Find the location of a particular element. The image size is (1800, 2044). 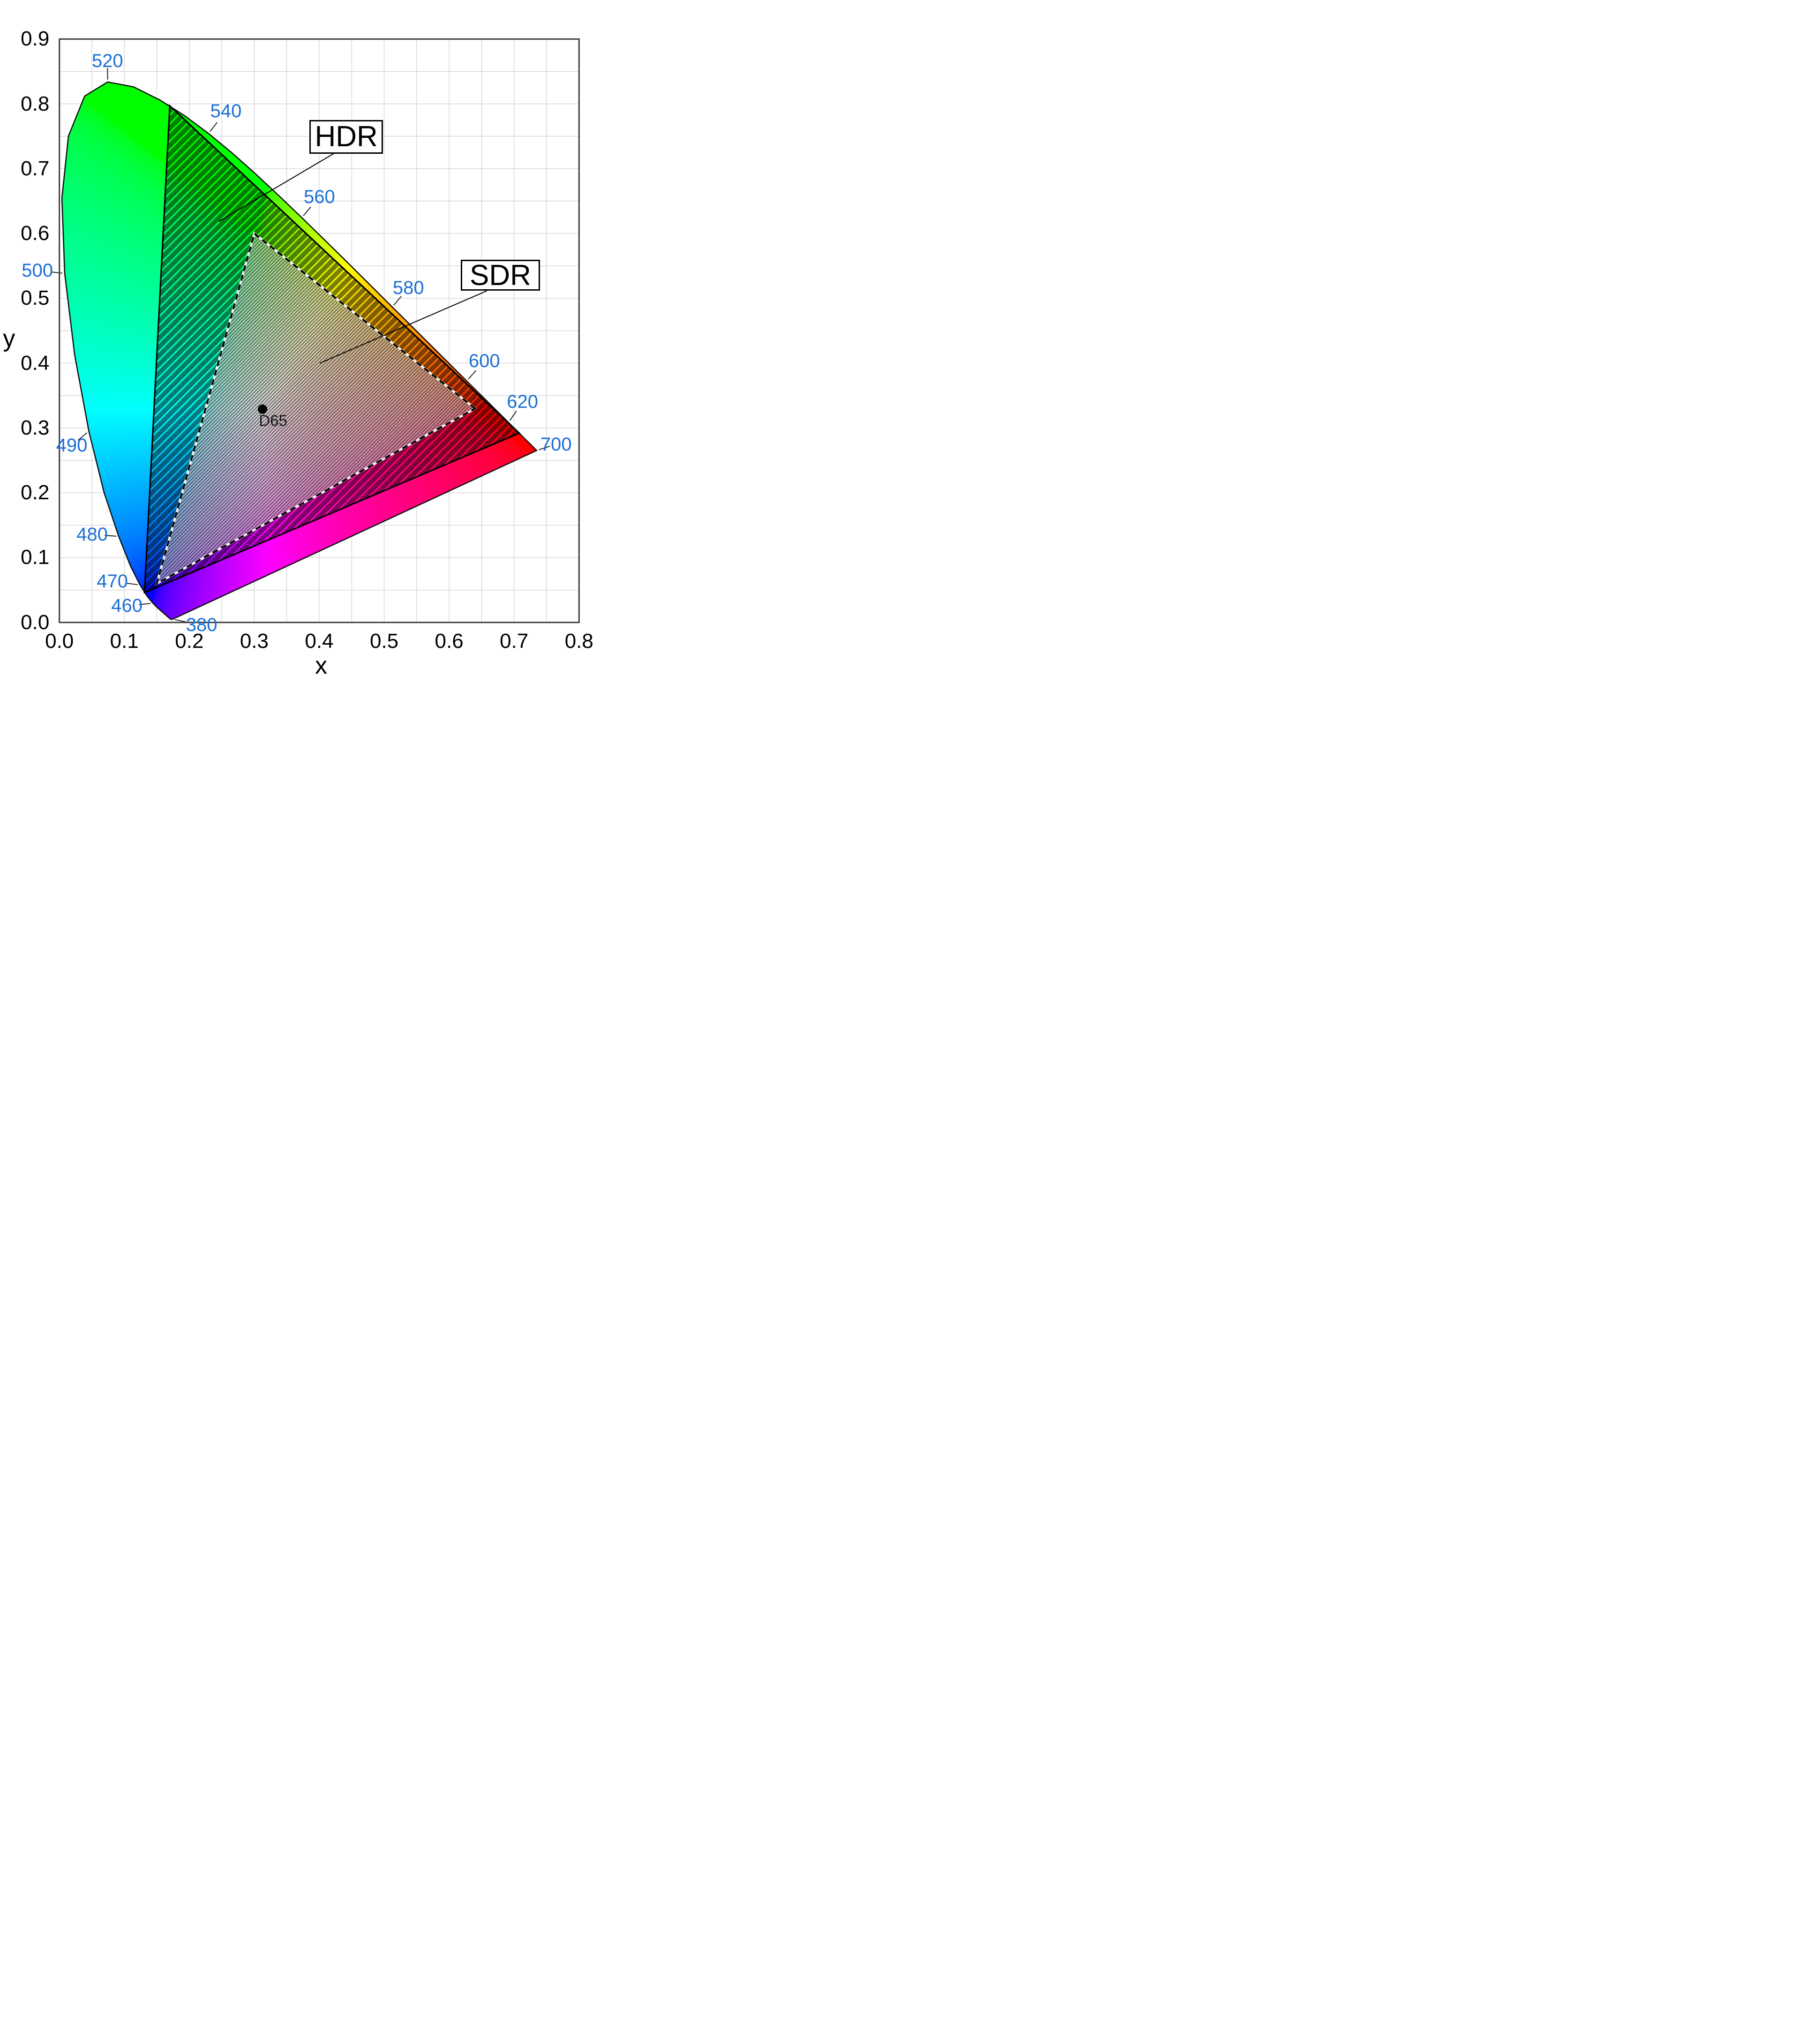

chromaticity-diagram-canvas is located at coordinates (300, 340).